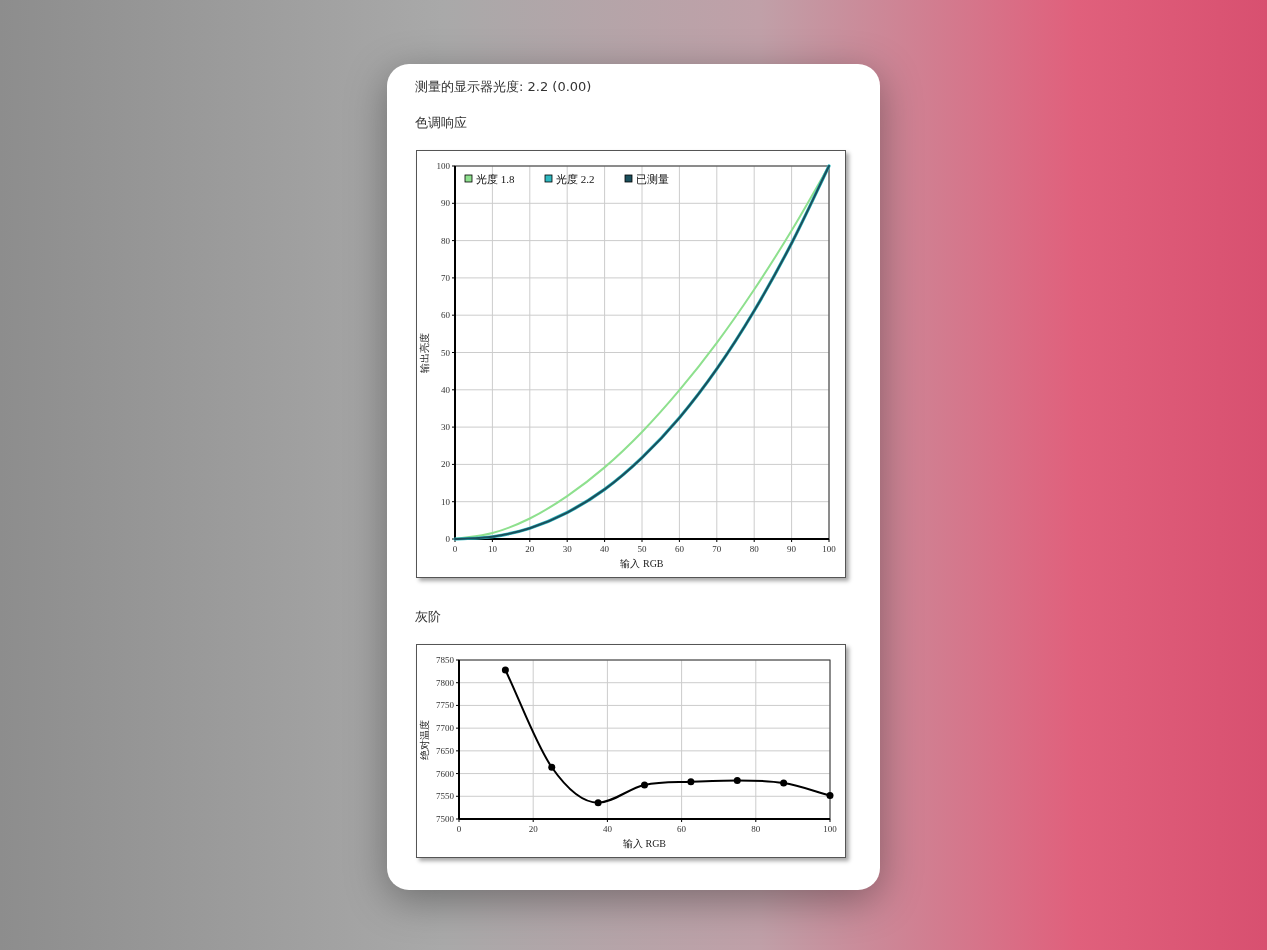 This screenshot has width=1267, height=950. I want to click on y-tick-label: 7750, so click(445, 705).